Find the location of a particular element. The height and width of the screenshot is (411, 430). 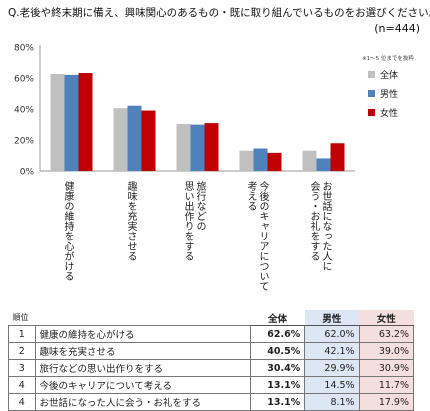

male-cell: 8.1% is located at coordinates (332, 402).